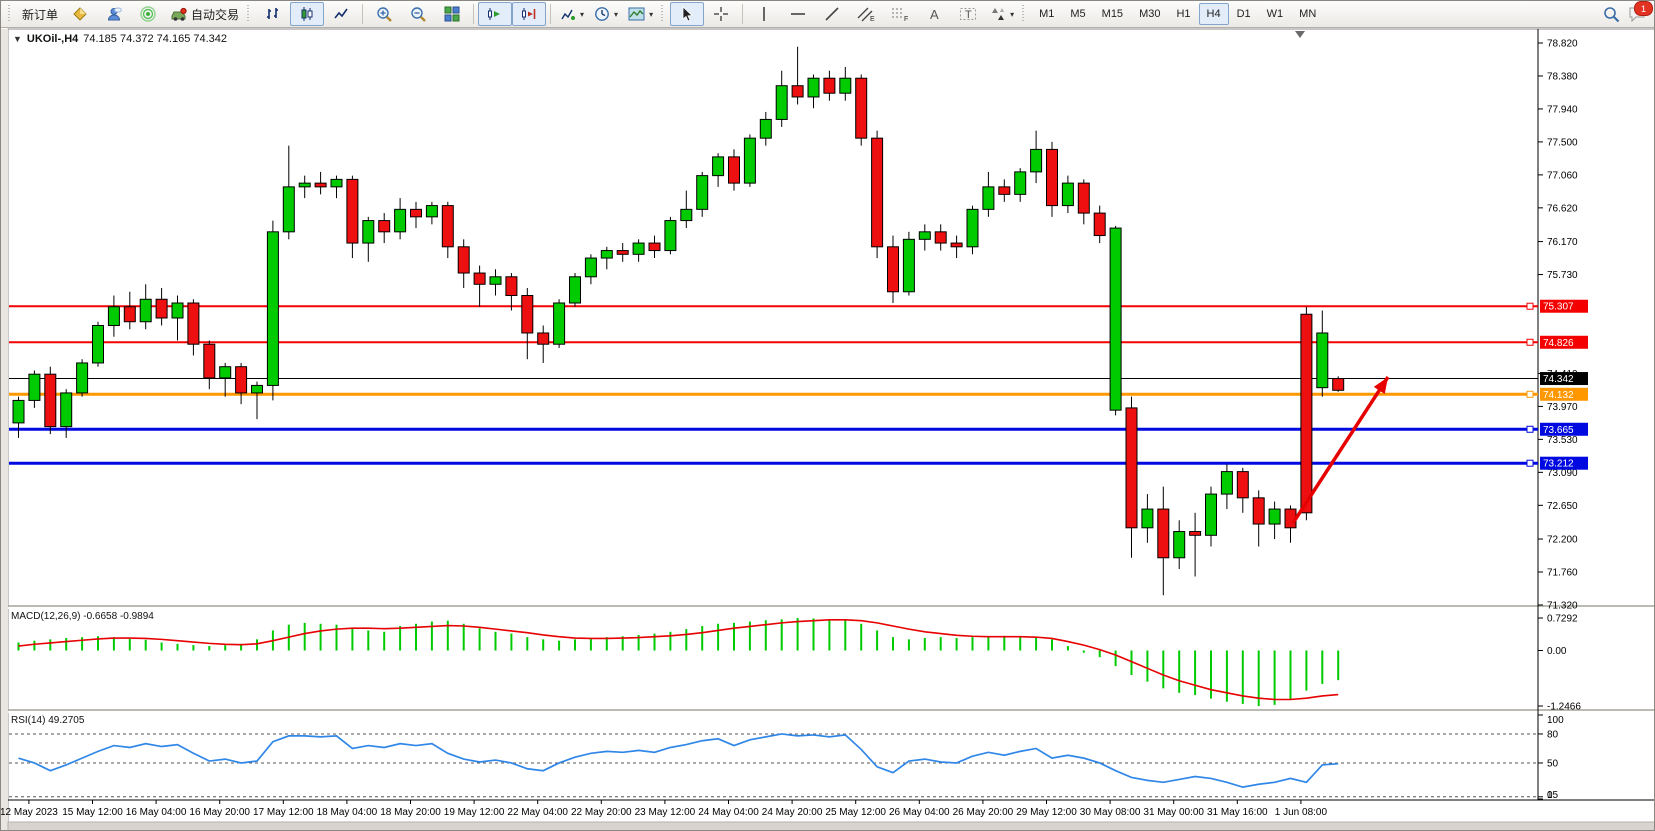 The height and width of the screenshot is (831, 1655). Describe the element at coordinates (900, 14) in the screenshot. I see `fibonacci-button: F` at that location.